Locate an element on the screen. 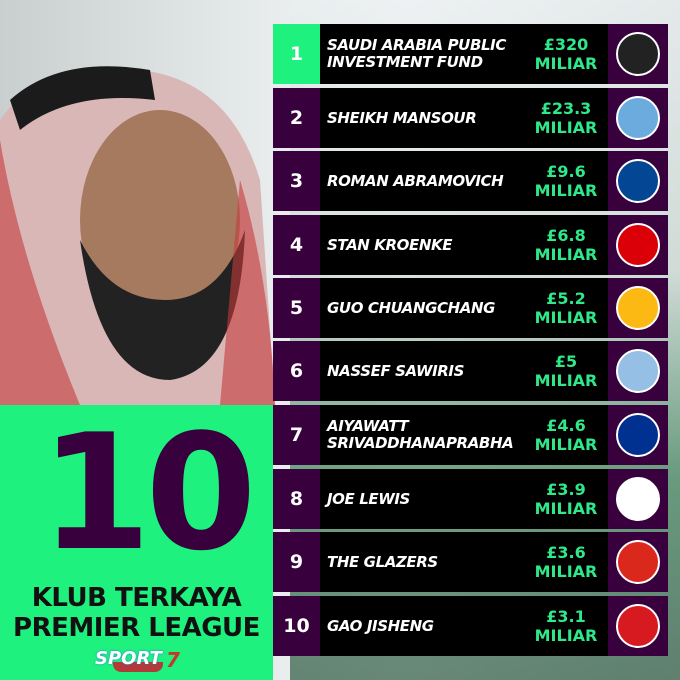  wealth-value: £6.8 MILIAR is located at coordinates (566, 245).